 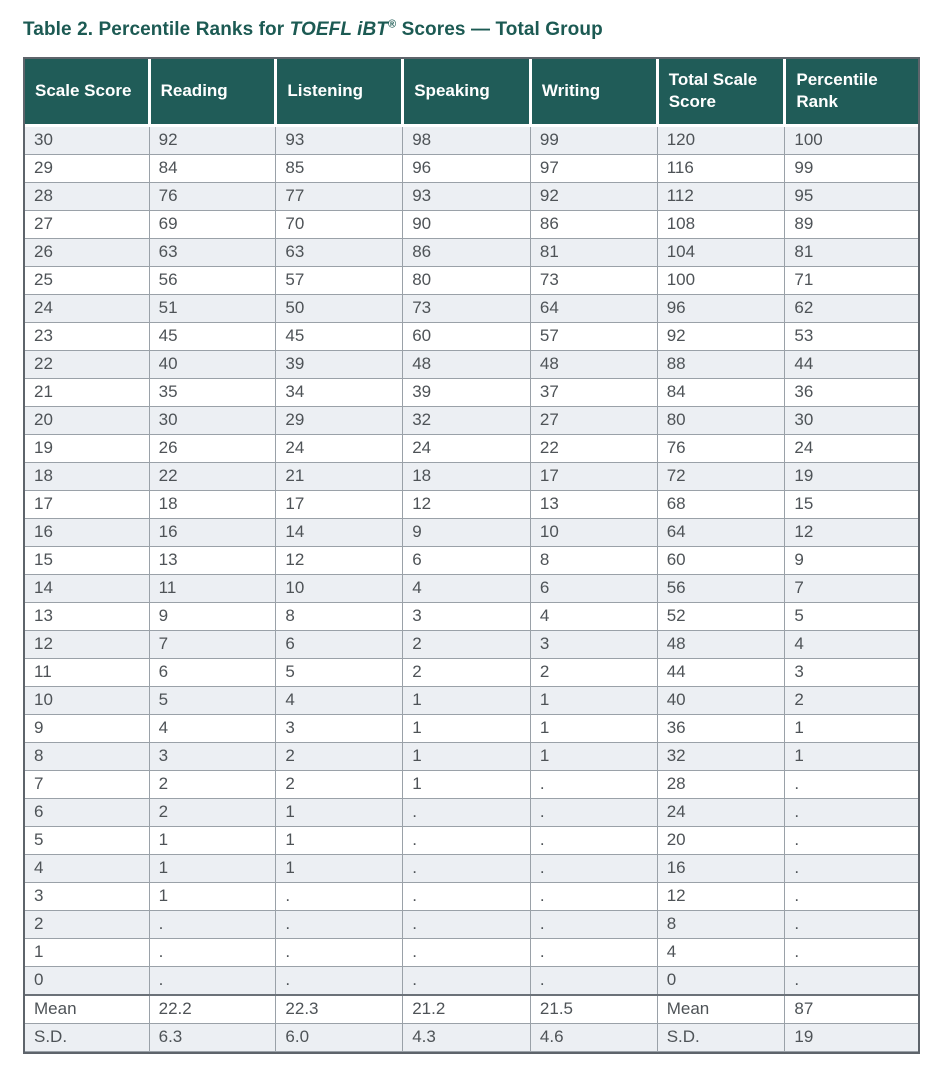 What do you see at coordinates (212, 252) in the screenshot?
I see `table-cell: 63` at bounding box center [212, 252].